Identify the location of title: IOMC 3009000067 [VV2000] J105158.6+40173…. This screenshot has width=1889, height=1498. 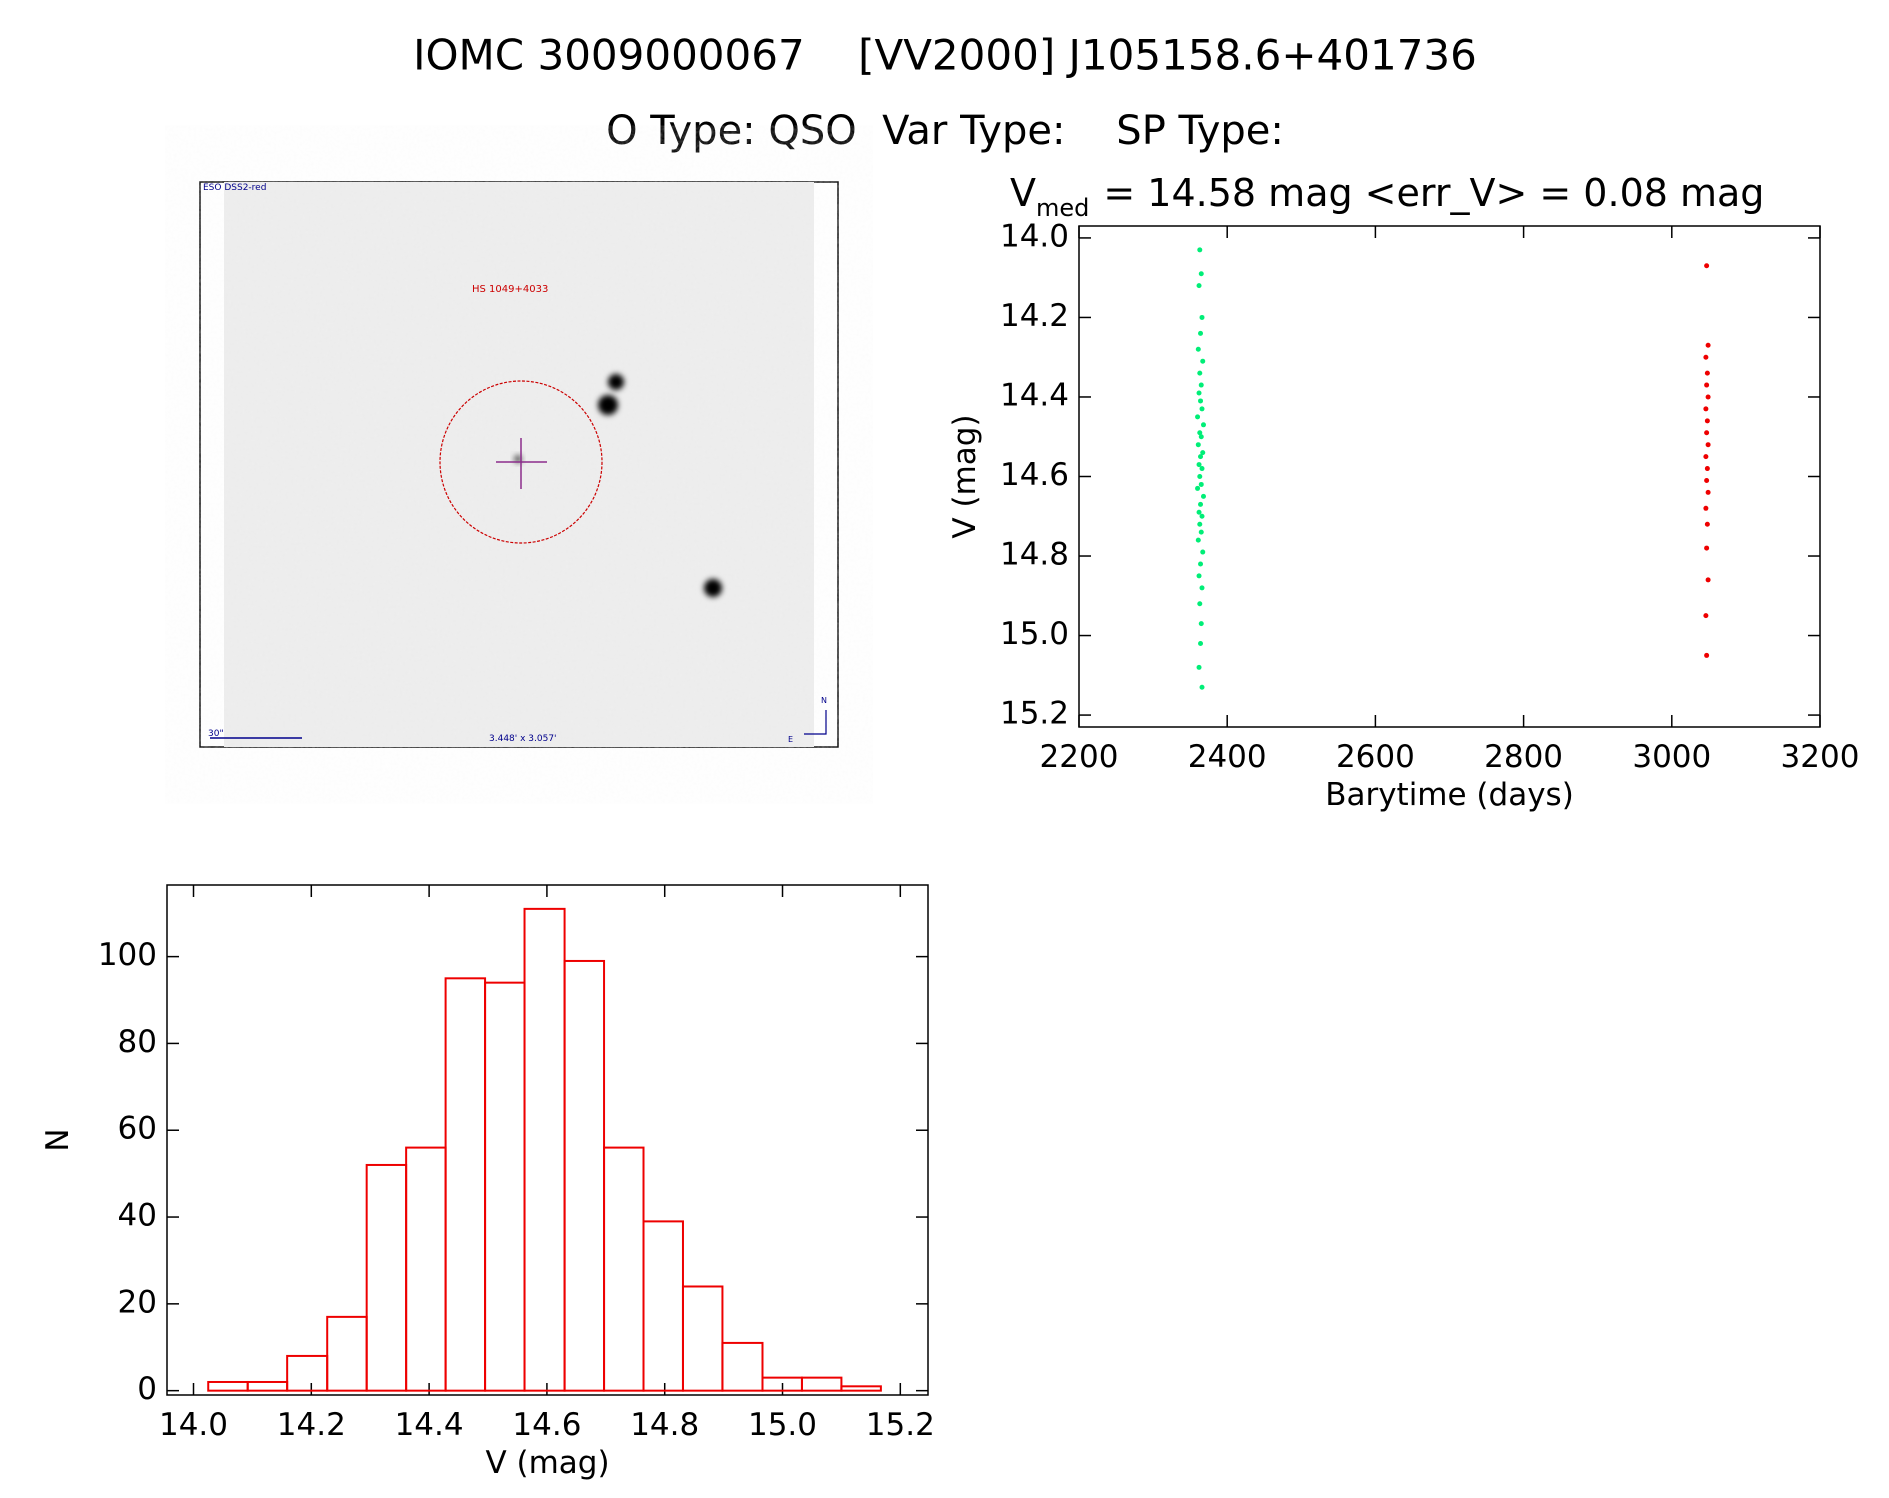
(945, 55).